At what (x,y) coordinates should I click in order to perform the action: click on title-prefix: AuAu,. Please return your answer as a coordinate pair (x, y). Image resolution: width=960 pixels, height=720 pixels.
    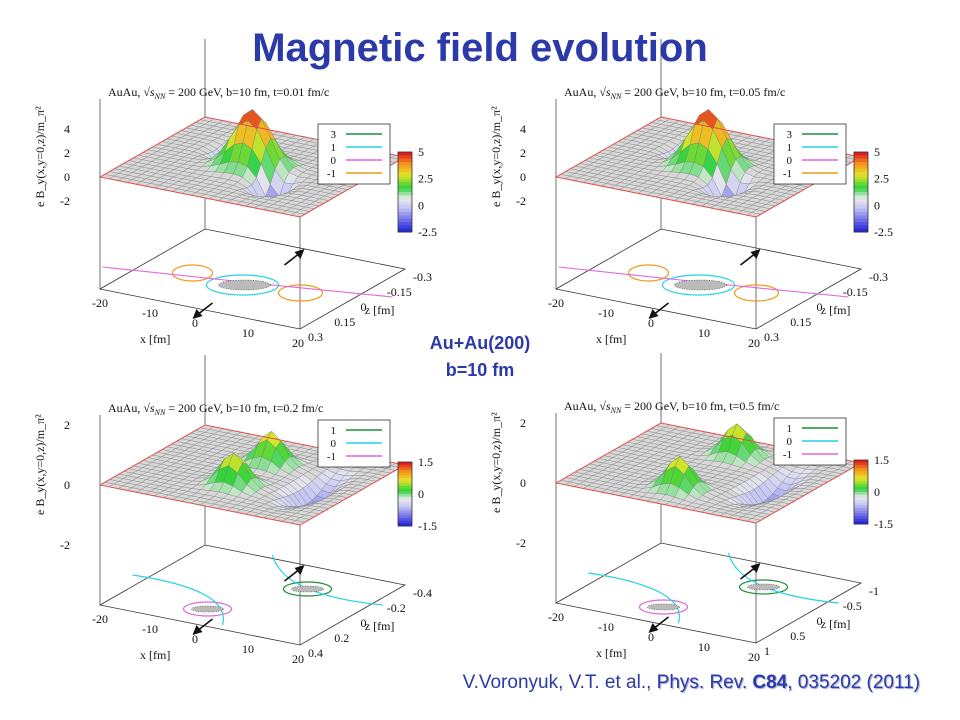
    Looking at the image, I should click on (125, 92).